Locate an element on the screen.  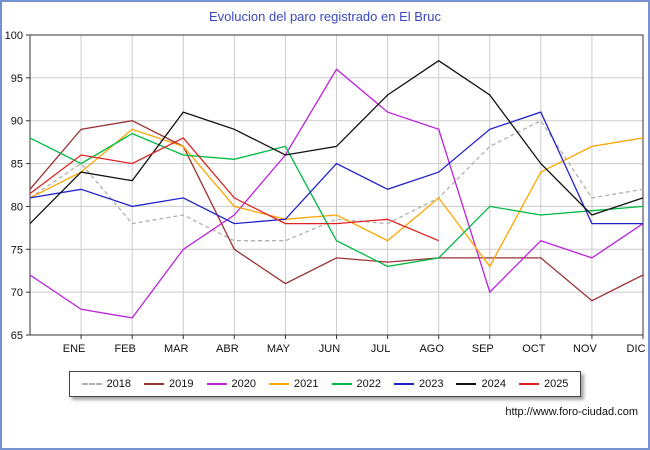
legend-label: 2021 is located at coordinates (306, 384).